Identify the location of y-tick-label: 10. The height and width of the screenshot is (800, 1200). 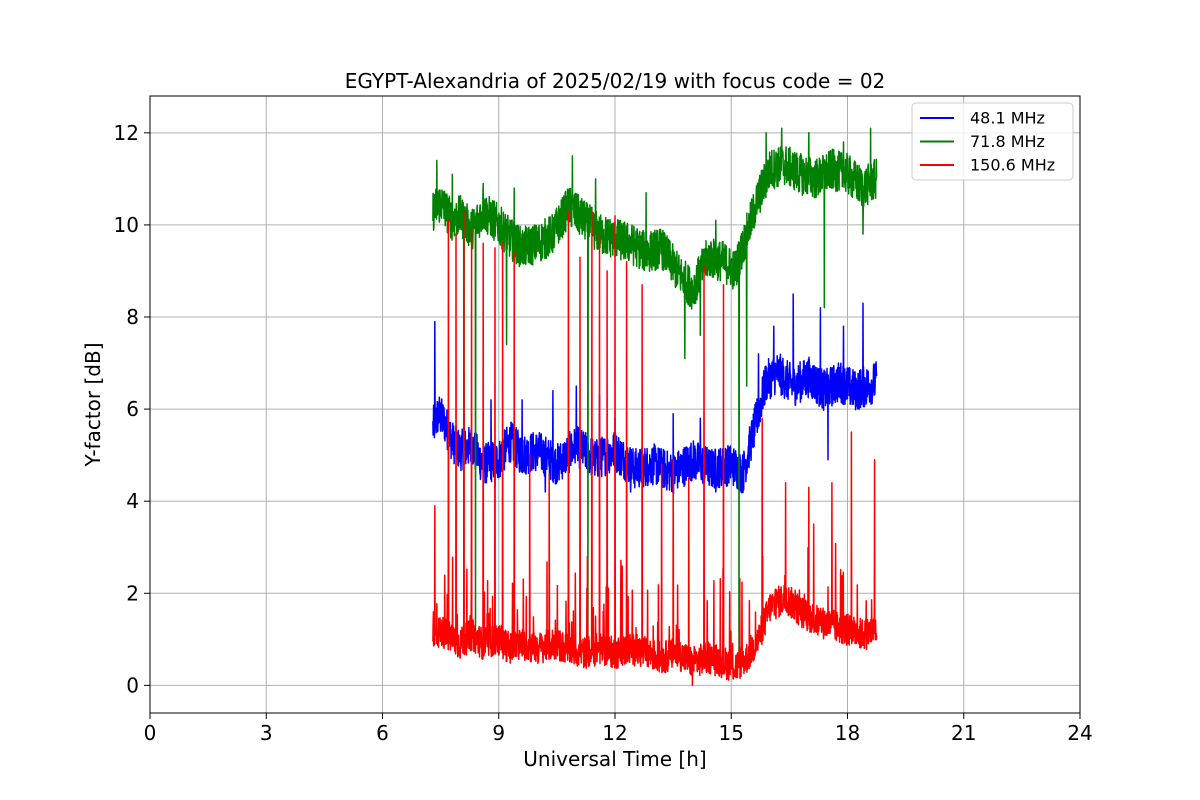
(126, 225).